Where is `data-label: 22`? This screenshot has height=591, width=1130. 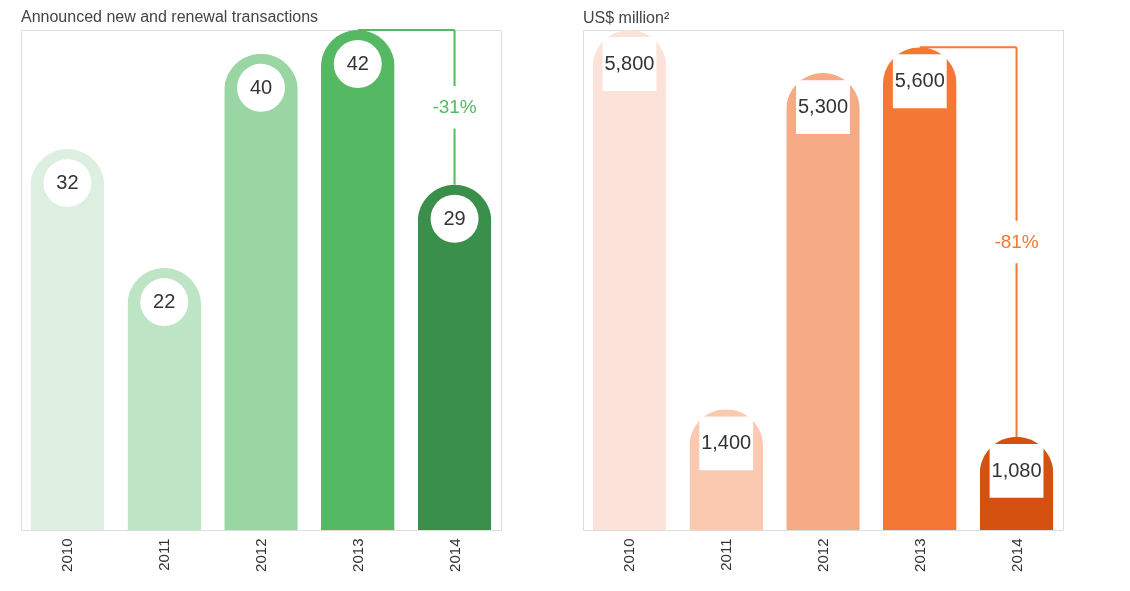
data-label: 22 is located at coordinates (164, 301).